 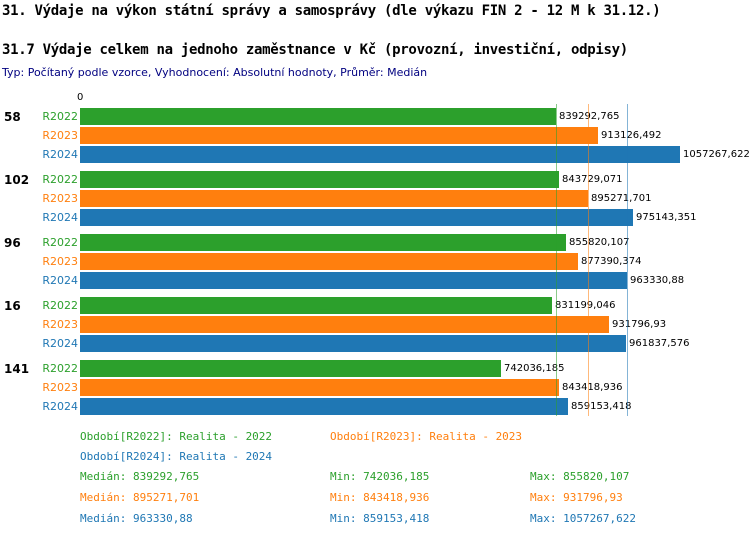 I want to click on bar-value-label: 877390,374, so click(x=611, y=261).